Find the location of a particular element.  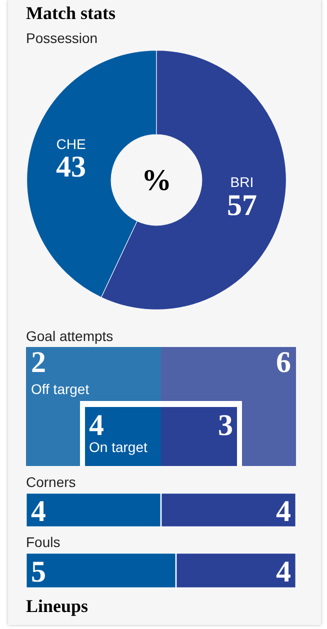

data-label: 43 is located at coordinates (71, 167).